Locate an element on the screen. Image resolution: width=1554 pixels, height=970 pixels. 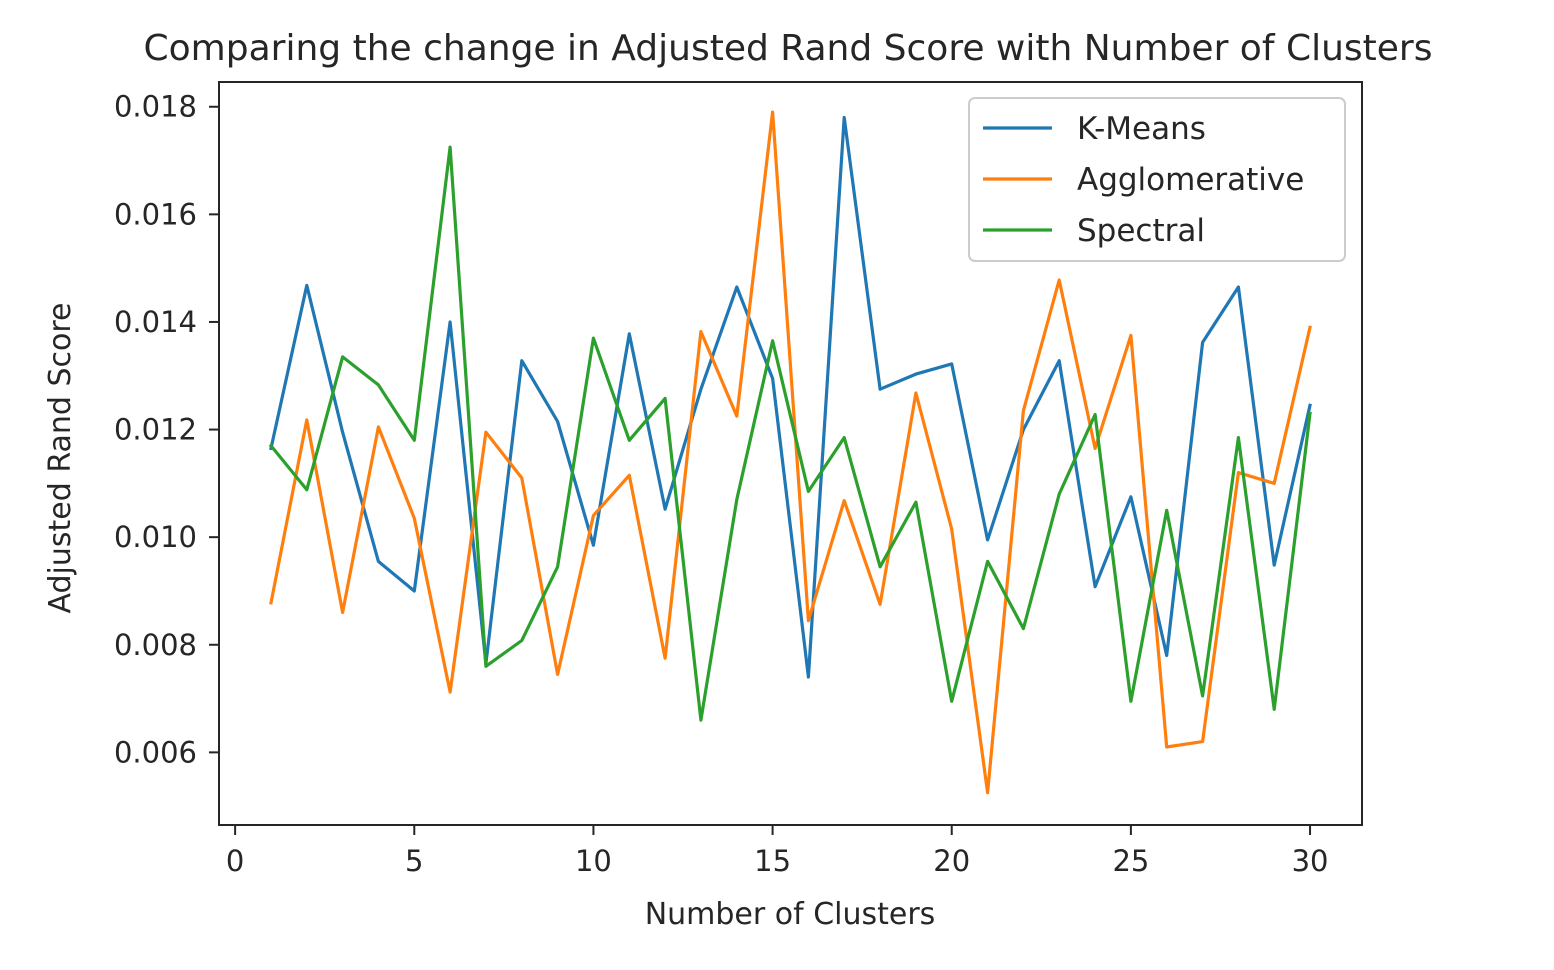
y-axis: 0.006 0.008 0.010 0.012 0.014 0.016 0.018 is located at coordinates (166, 429).